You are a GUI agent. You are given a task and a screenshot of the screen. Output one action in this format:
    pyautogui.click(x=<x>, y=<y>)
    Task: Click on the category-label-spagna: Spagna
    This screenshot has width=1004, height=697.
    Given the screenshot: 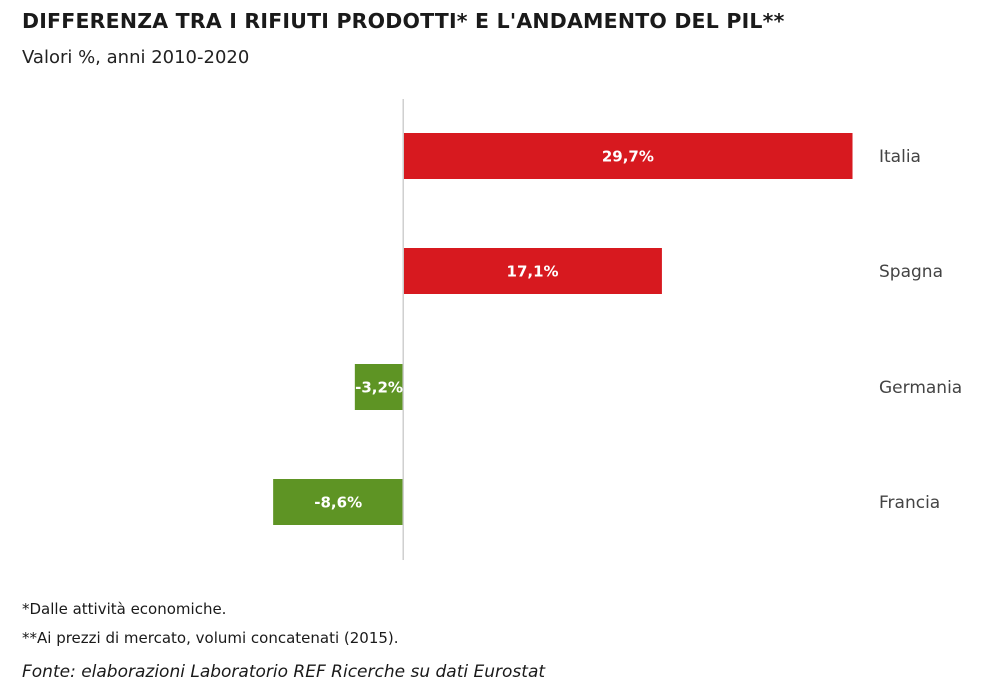 What is the action you would take?
    pyautogui.click(x=911, y=272)
    